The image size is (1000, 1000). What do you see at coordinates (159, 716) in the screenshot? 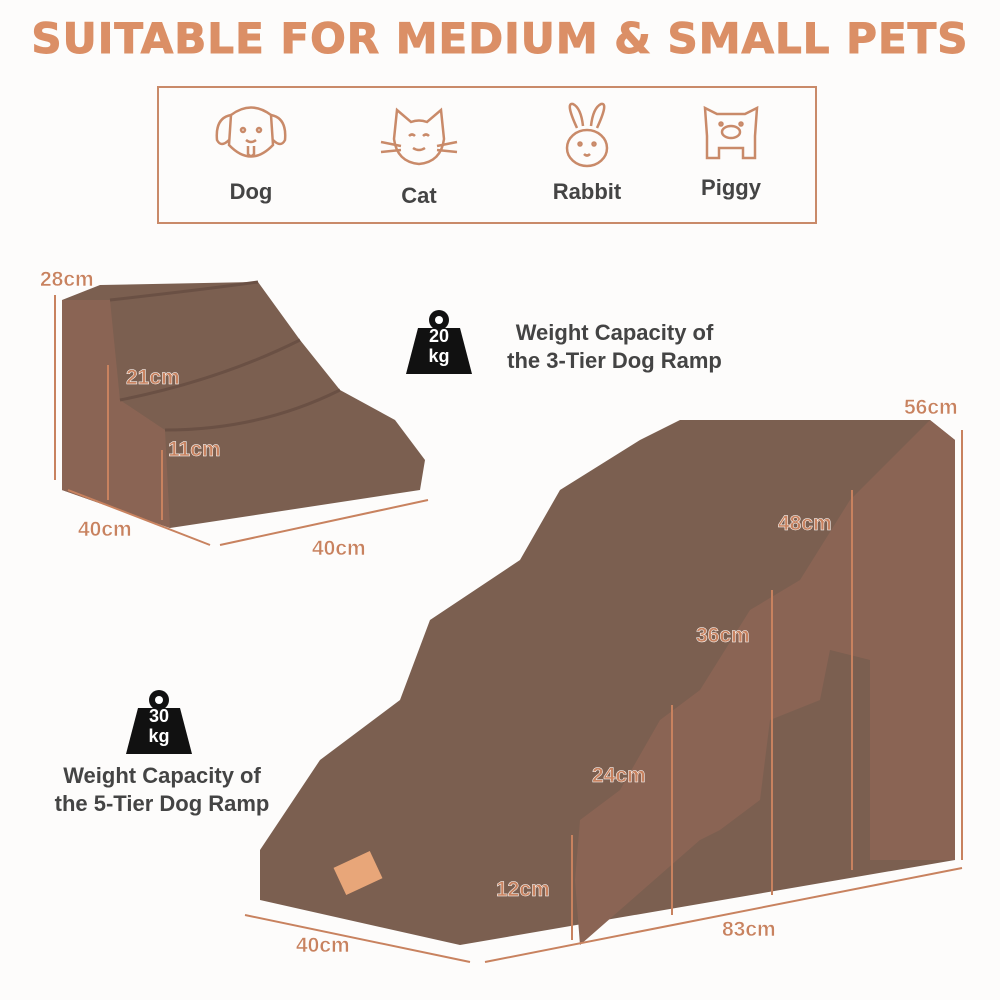
I see `weight-value: 30` at bounding box center [159, 716].